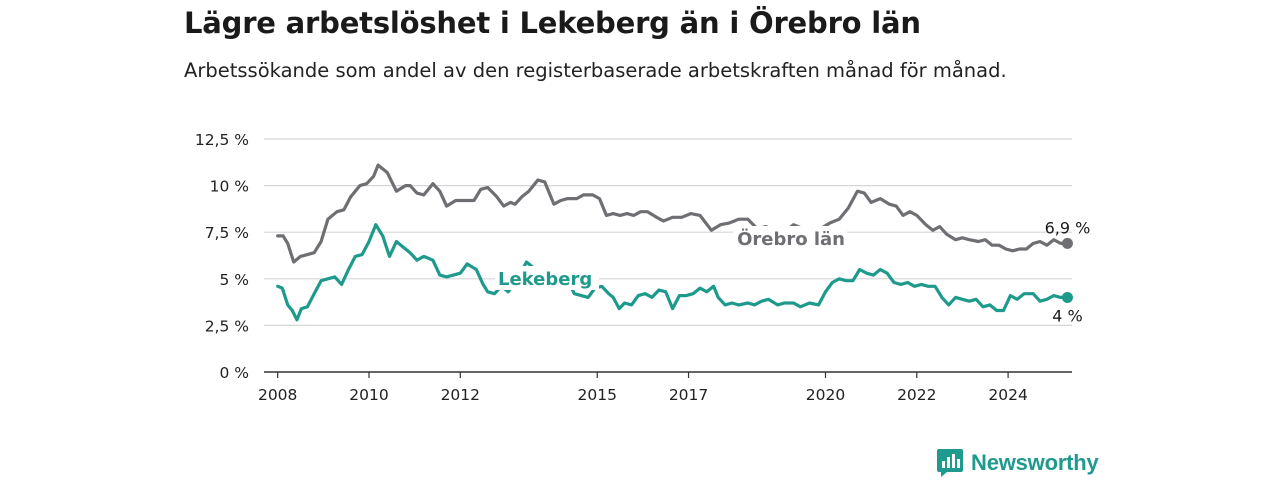 The height and width of the screenshot is (480, 1280). What do you see at coordinates (825, 395) in the screenshot?
I see `x-tick-label: 2020` at bounding box center [825, 395].